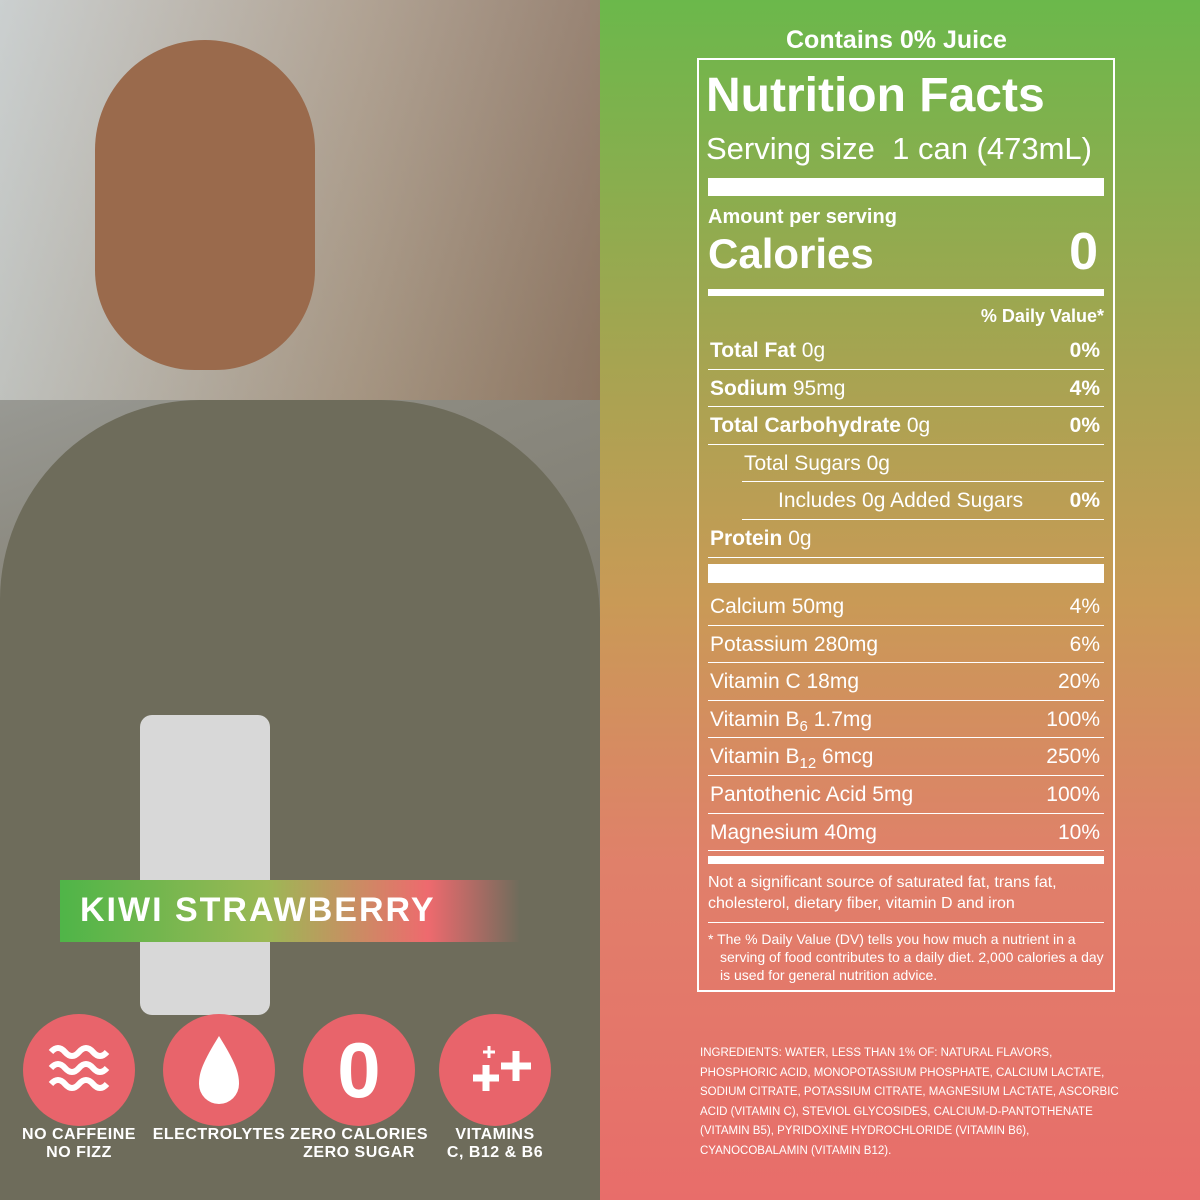  Describe the element at coordinates (755, 682) in the screenshot. I see `nutrient-name: Vitamin C` at that location.